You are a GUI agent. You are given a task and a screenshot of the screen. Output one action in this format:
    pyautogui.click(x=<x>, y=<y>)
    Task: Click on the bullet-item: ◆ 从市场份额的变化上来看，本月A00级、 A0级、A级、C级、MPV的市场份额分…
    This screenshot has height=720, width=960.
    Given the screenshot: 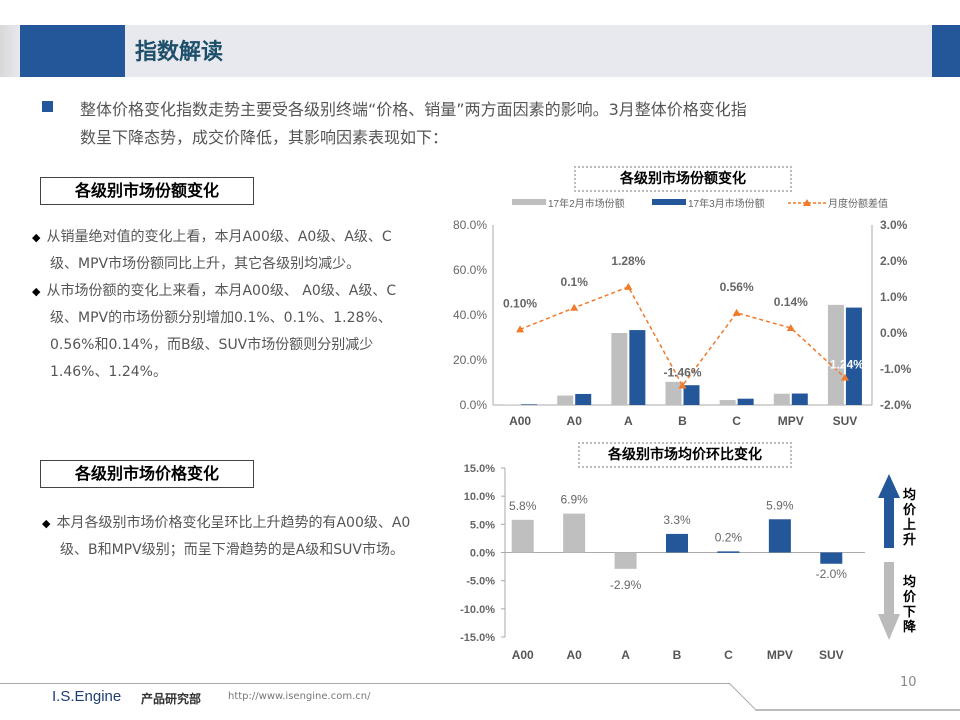 What is the action you would take?
    pyautogui.click(x=217, y=332)
    